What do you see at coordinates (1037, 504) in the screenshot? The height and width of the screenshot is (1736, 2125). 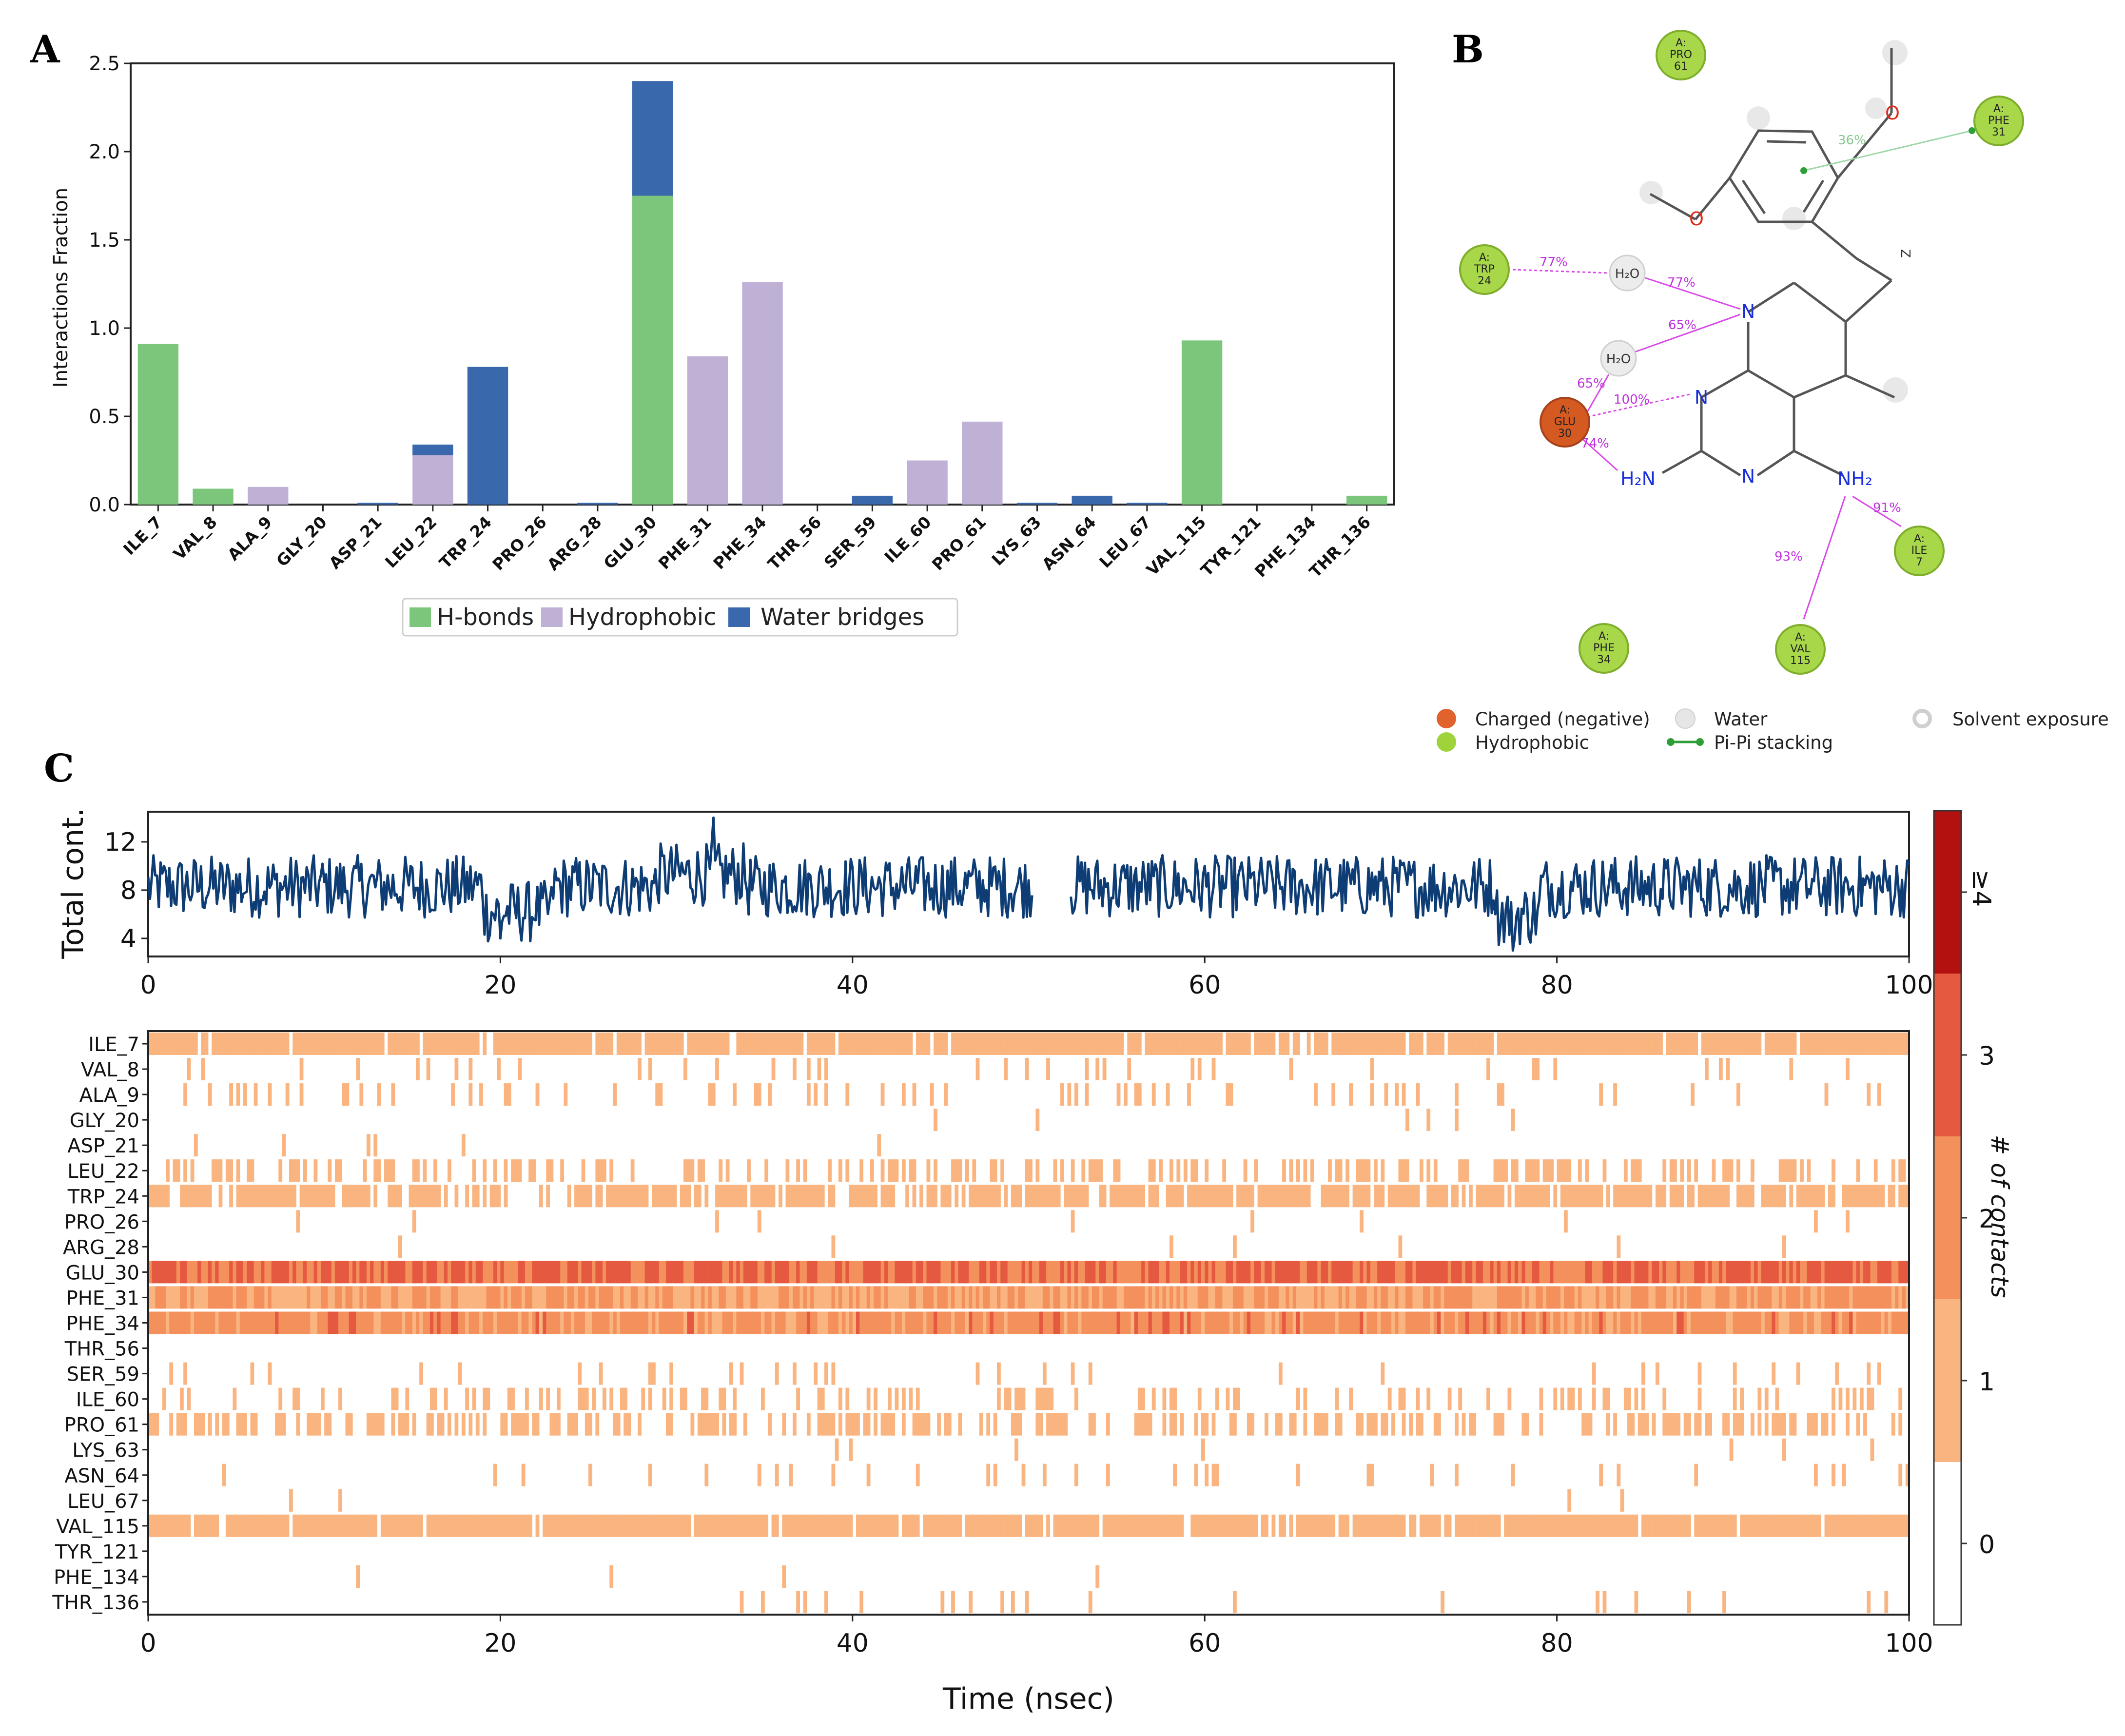 I see `bar-lys-63-water-bridges` at bounding box center [1037, 504].